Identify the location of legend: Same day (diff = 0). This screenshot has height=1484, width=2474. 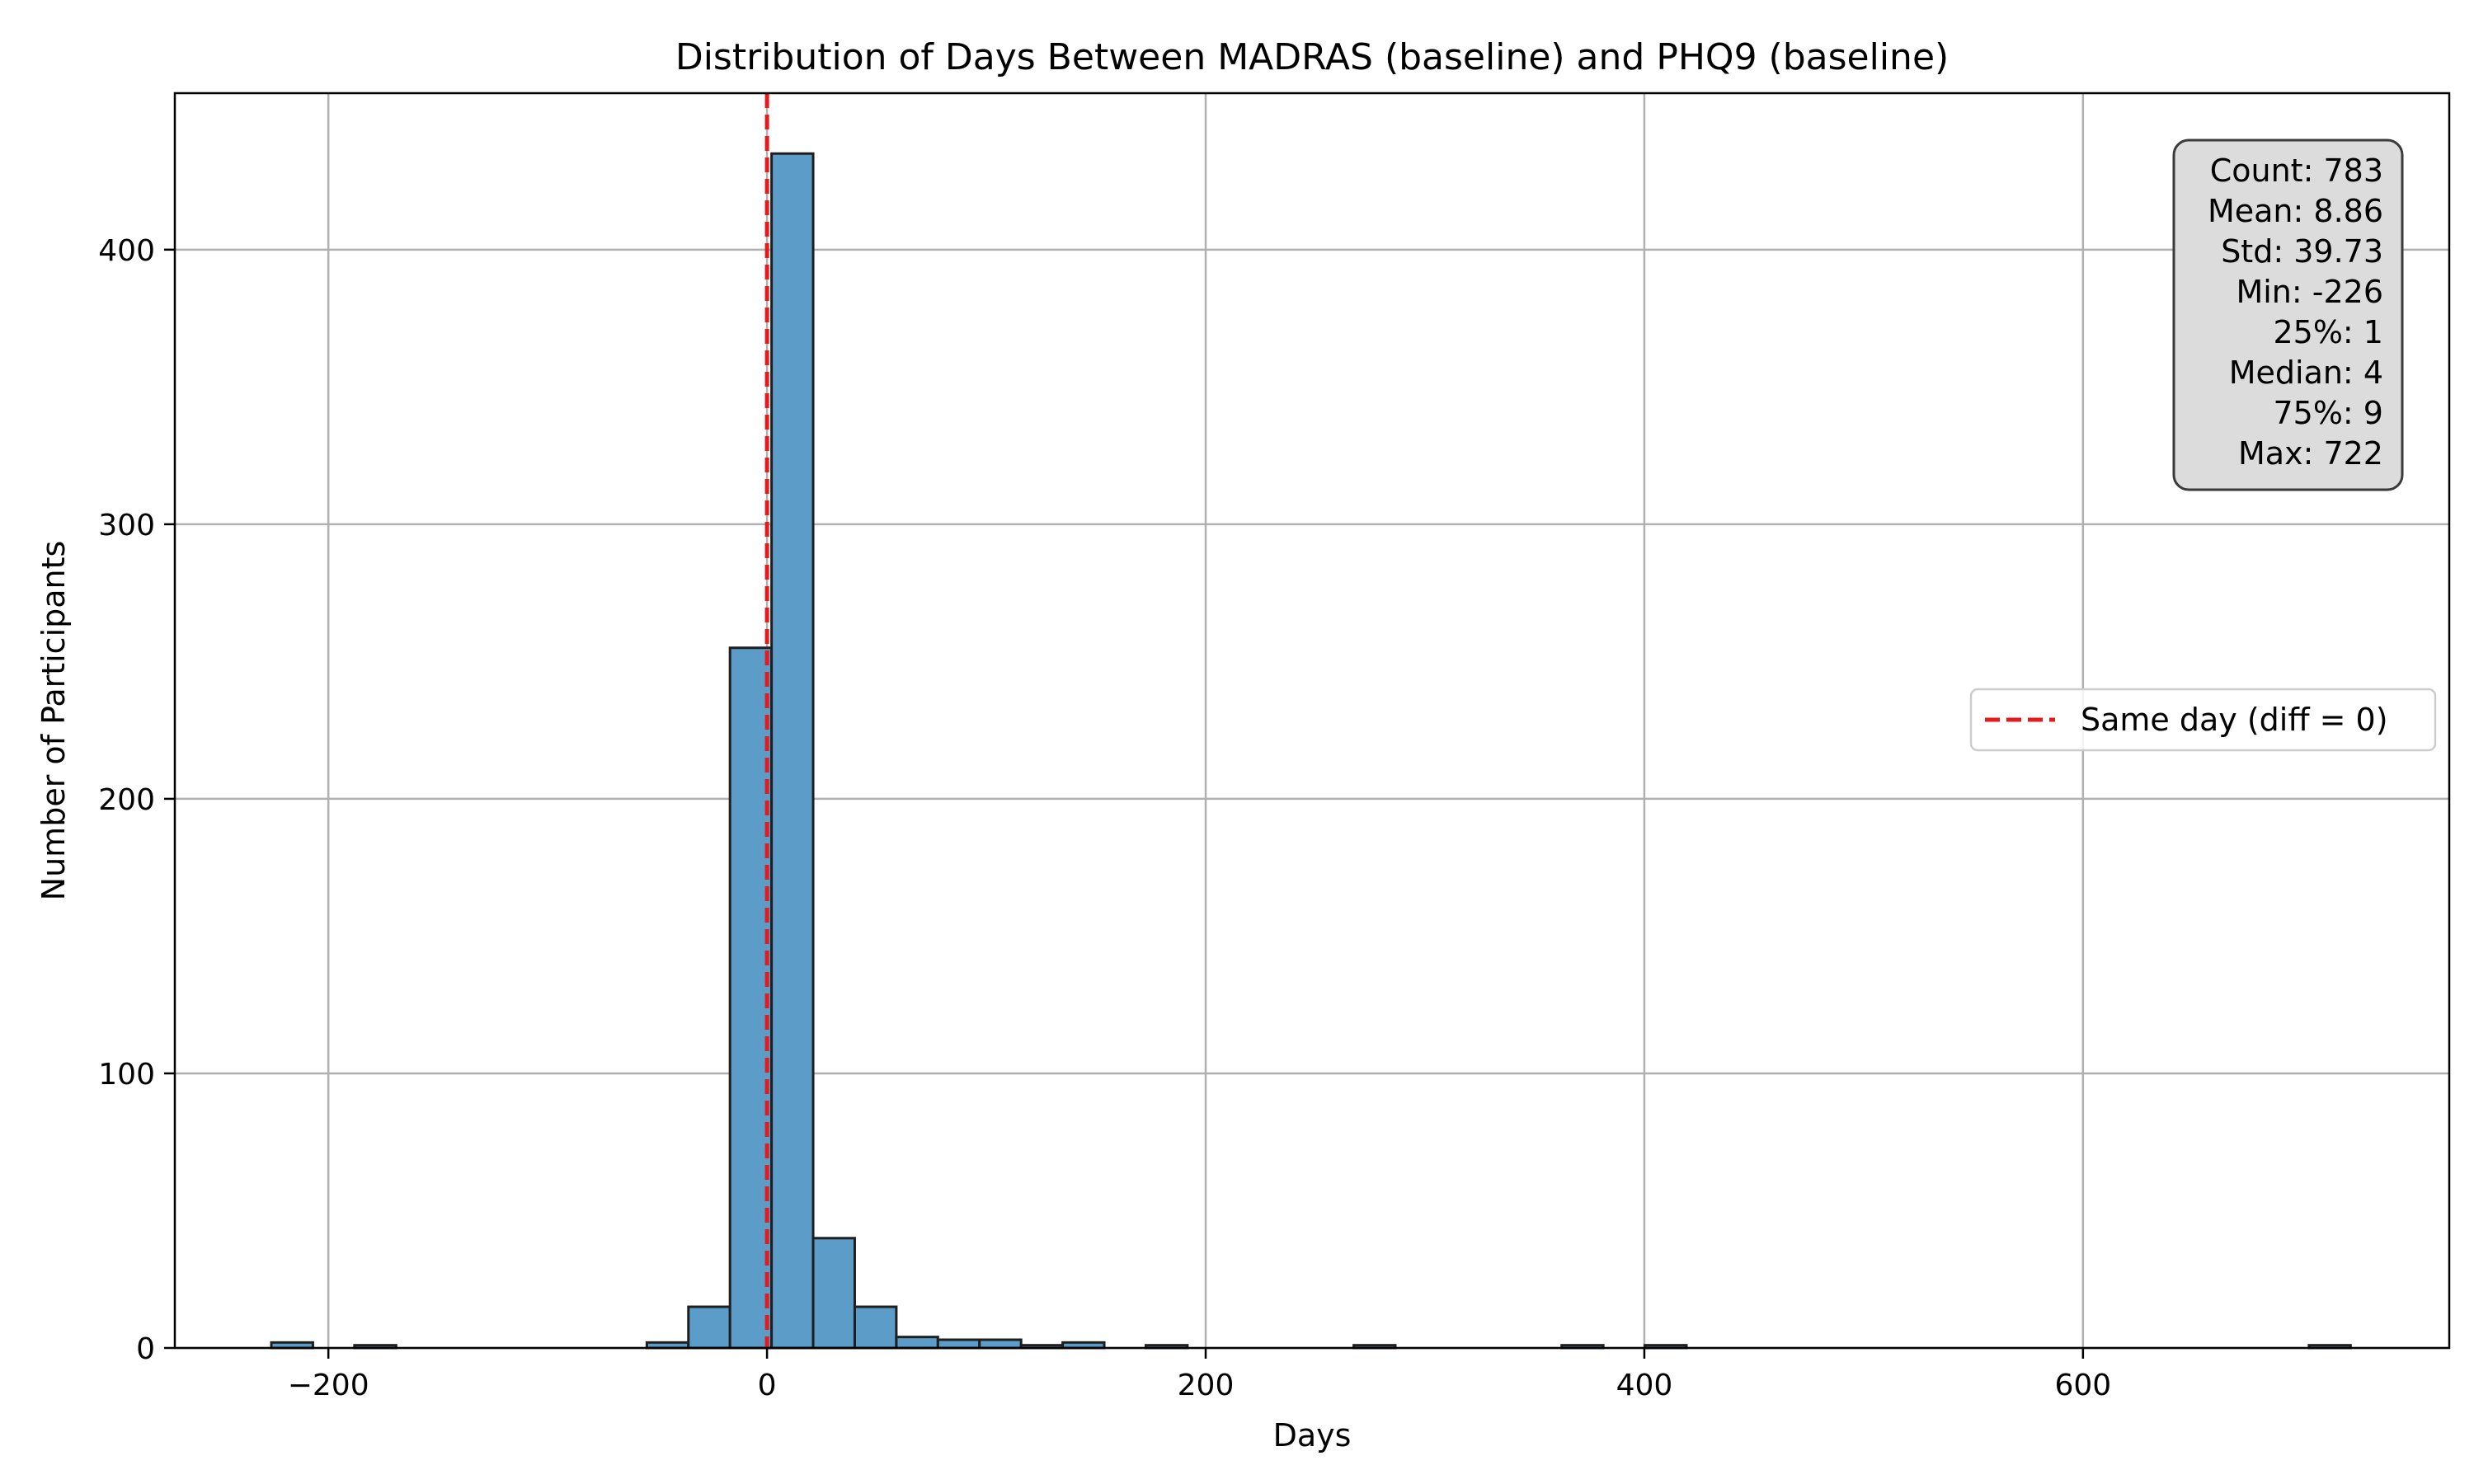
(2203, 720).